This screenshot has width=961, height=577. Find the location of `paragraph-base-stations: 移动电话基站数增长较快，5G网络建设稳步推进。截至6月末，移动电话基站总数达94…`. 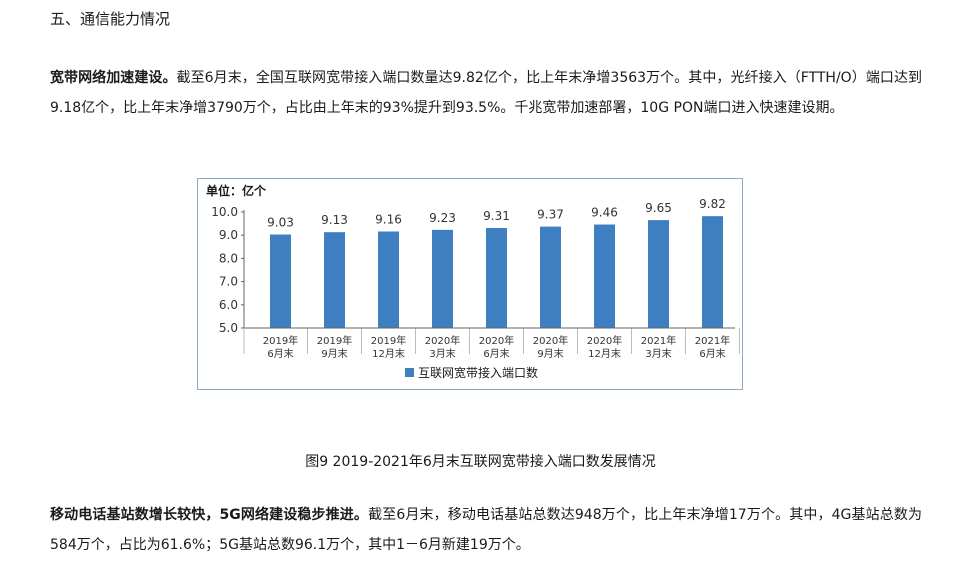

paragraph-base-stations: 移动电话基站数增长较快，5G网络建设稳步推进。截至6月末，移动电话基站总数达94… is located at coordinates (486, 530).